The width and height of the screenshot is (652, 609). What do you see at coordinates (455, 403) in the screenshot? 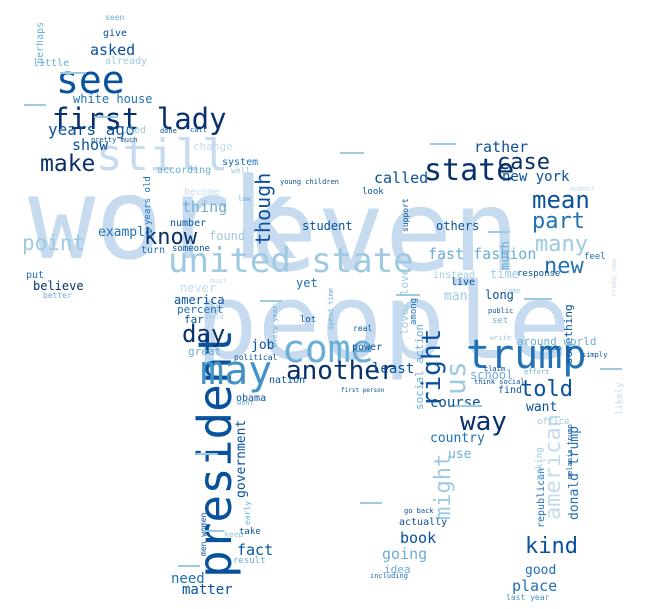
I see `cloud-word: course` at bounding box center [455, 403].